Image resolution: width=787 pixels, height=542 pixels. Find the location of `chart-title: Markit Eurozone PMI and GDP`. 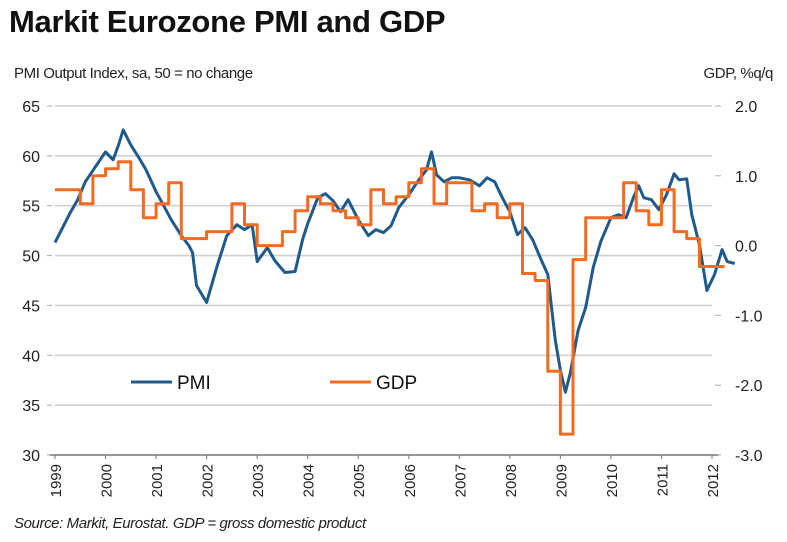

chart-title: Markit Eurozone PMI and GDP is located at coordinates (227, 21).